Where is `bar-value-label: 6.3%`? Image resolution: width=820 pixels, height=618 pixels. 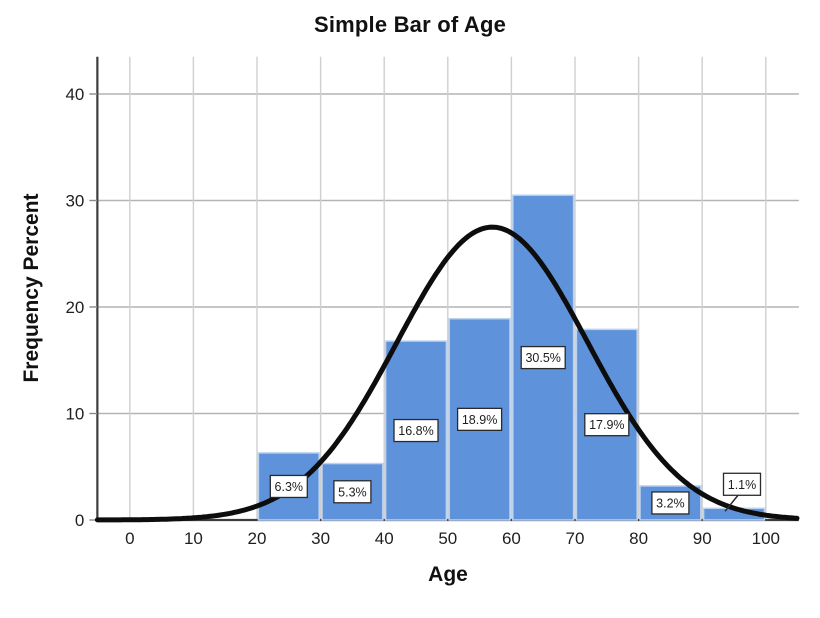
bar-value-label: 6.3% is located at coordinates (289, 487).